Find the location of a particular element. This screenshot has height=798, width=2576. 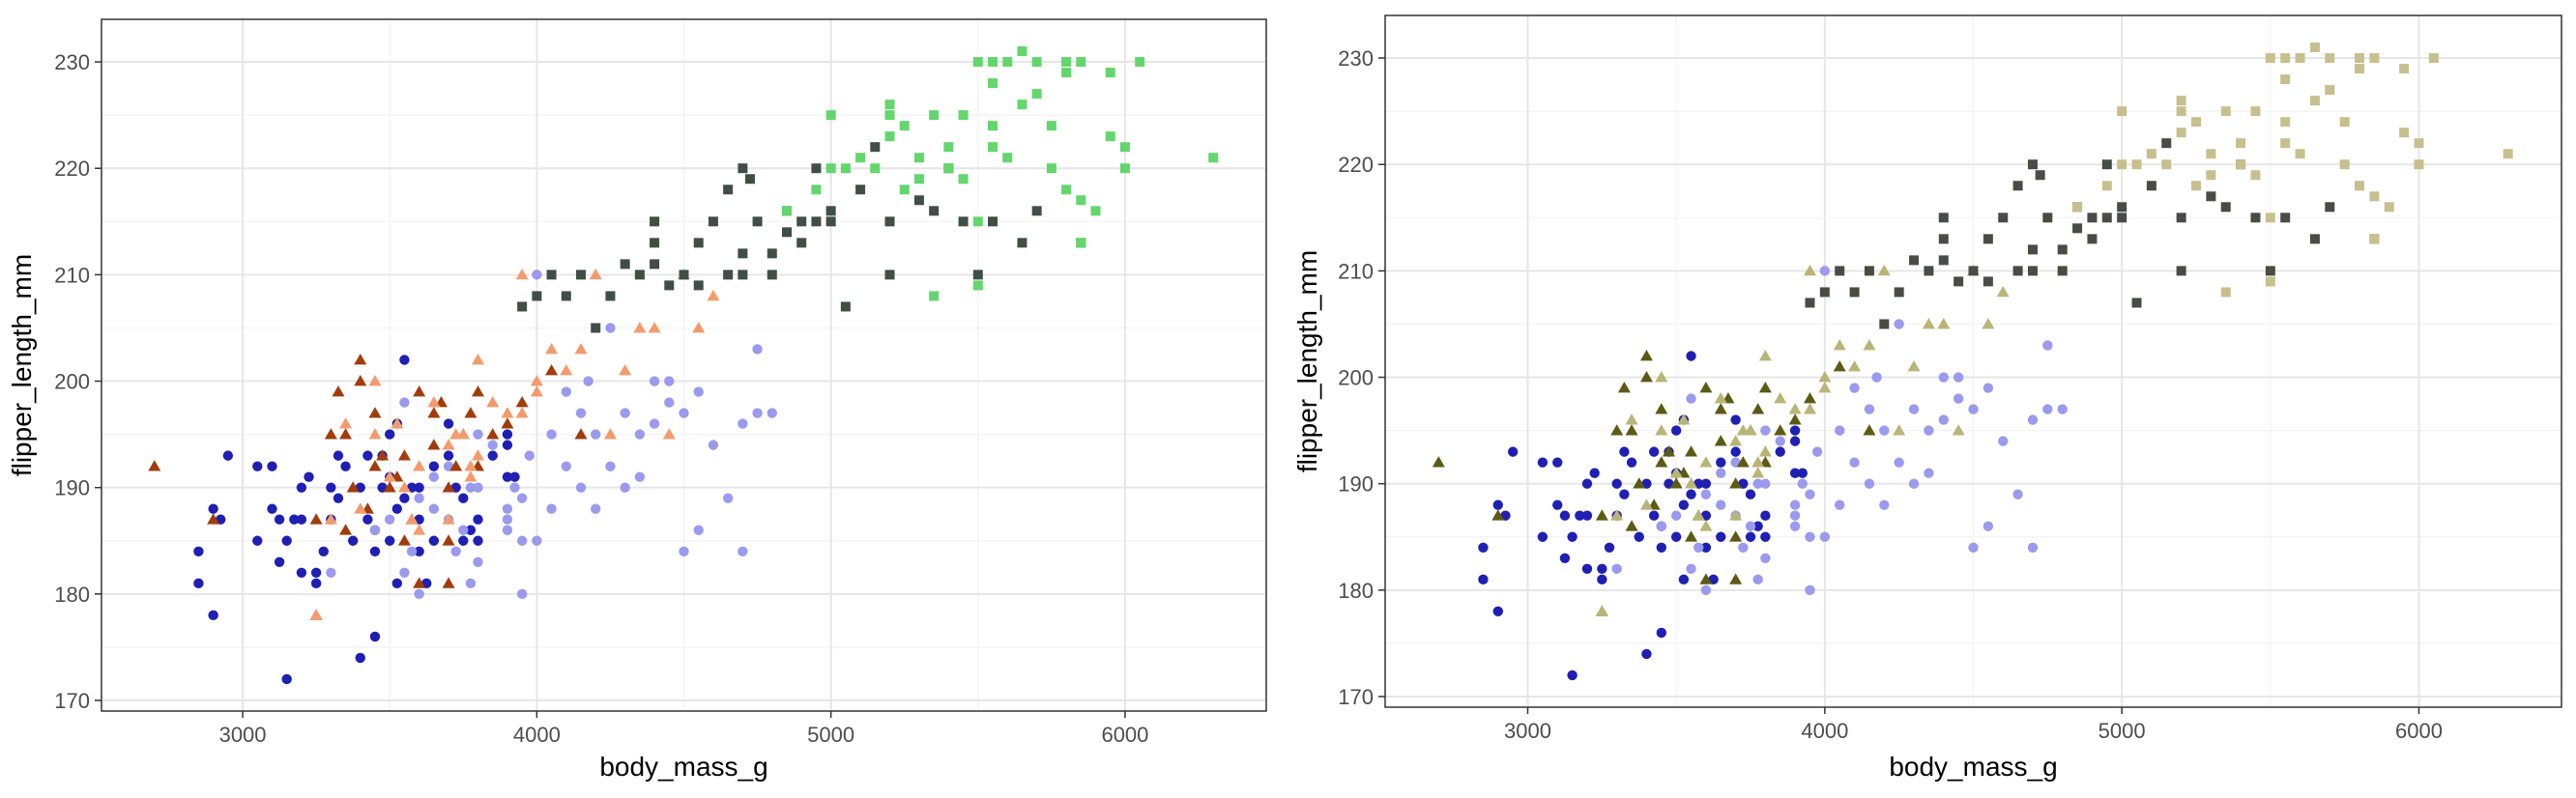

x-tick-label: 5000 is located at coordinates (2122, 731).